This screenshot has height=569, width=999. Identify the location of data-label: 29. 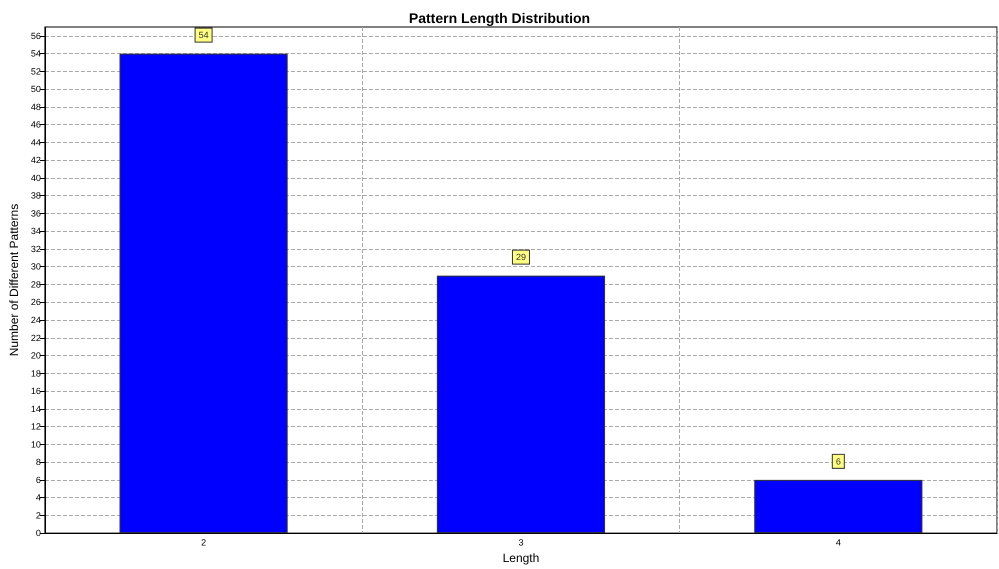
(521, 257).